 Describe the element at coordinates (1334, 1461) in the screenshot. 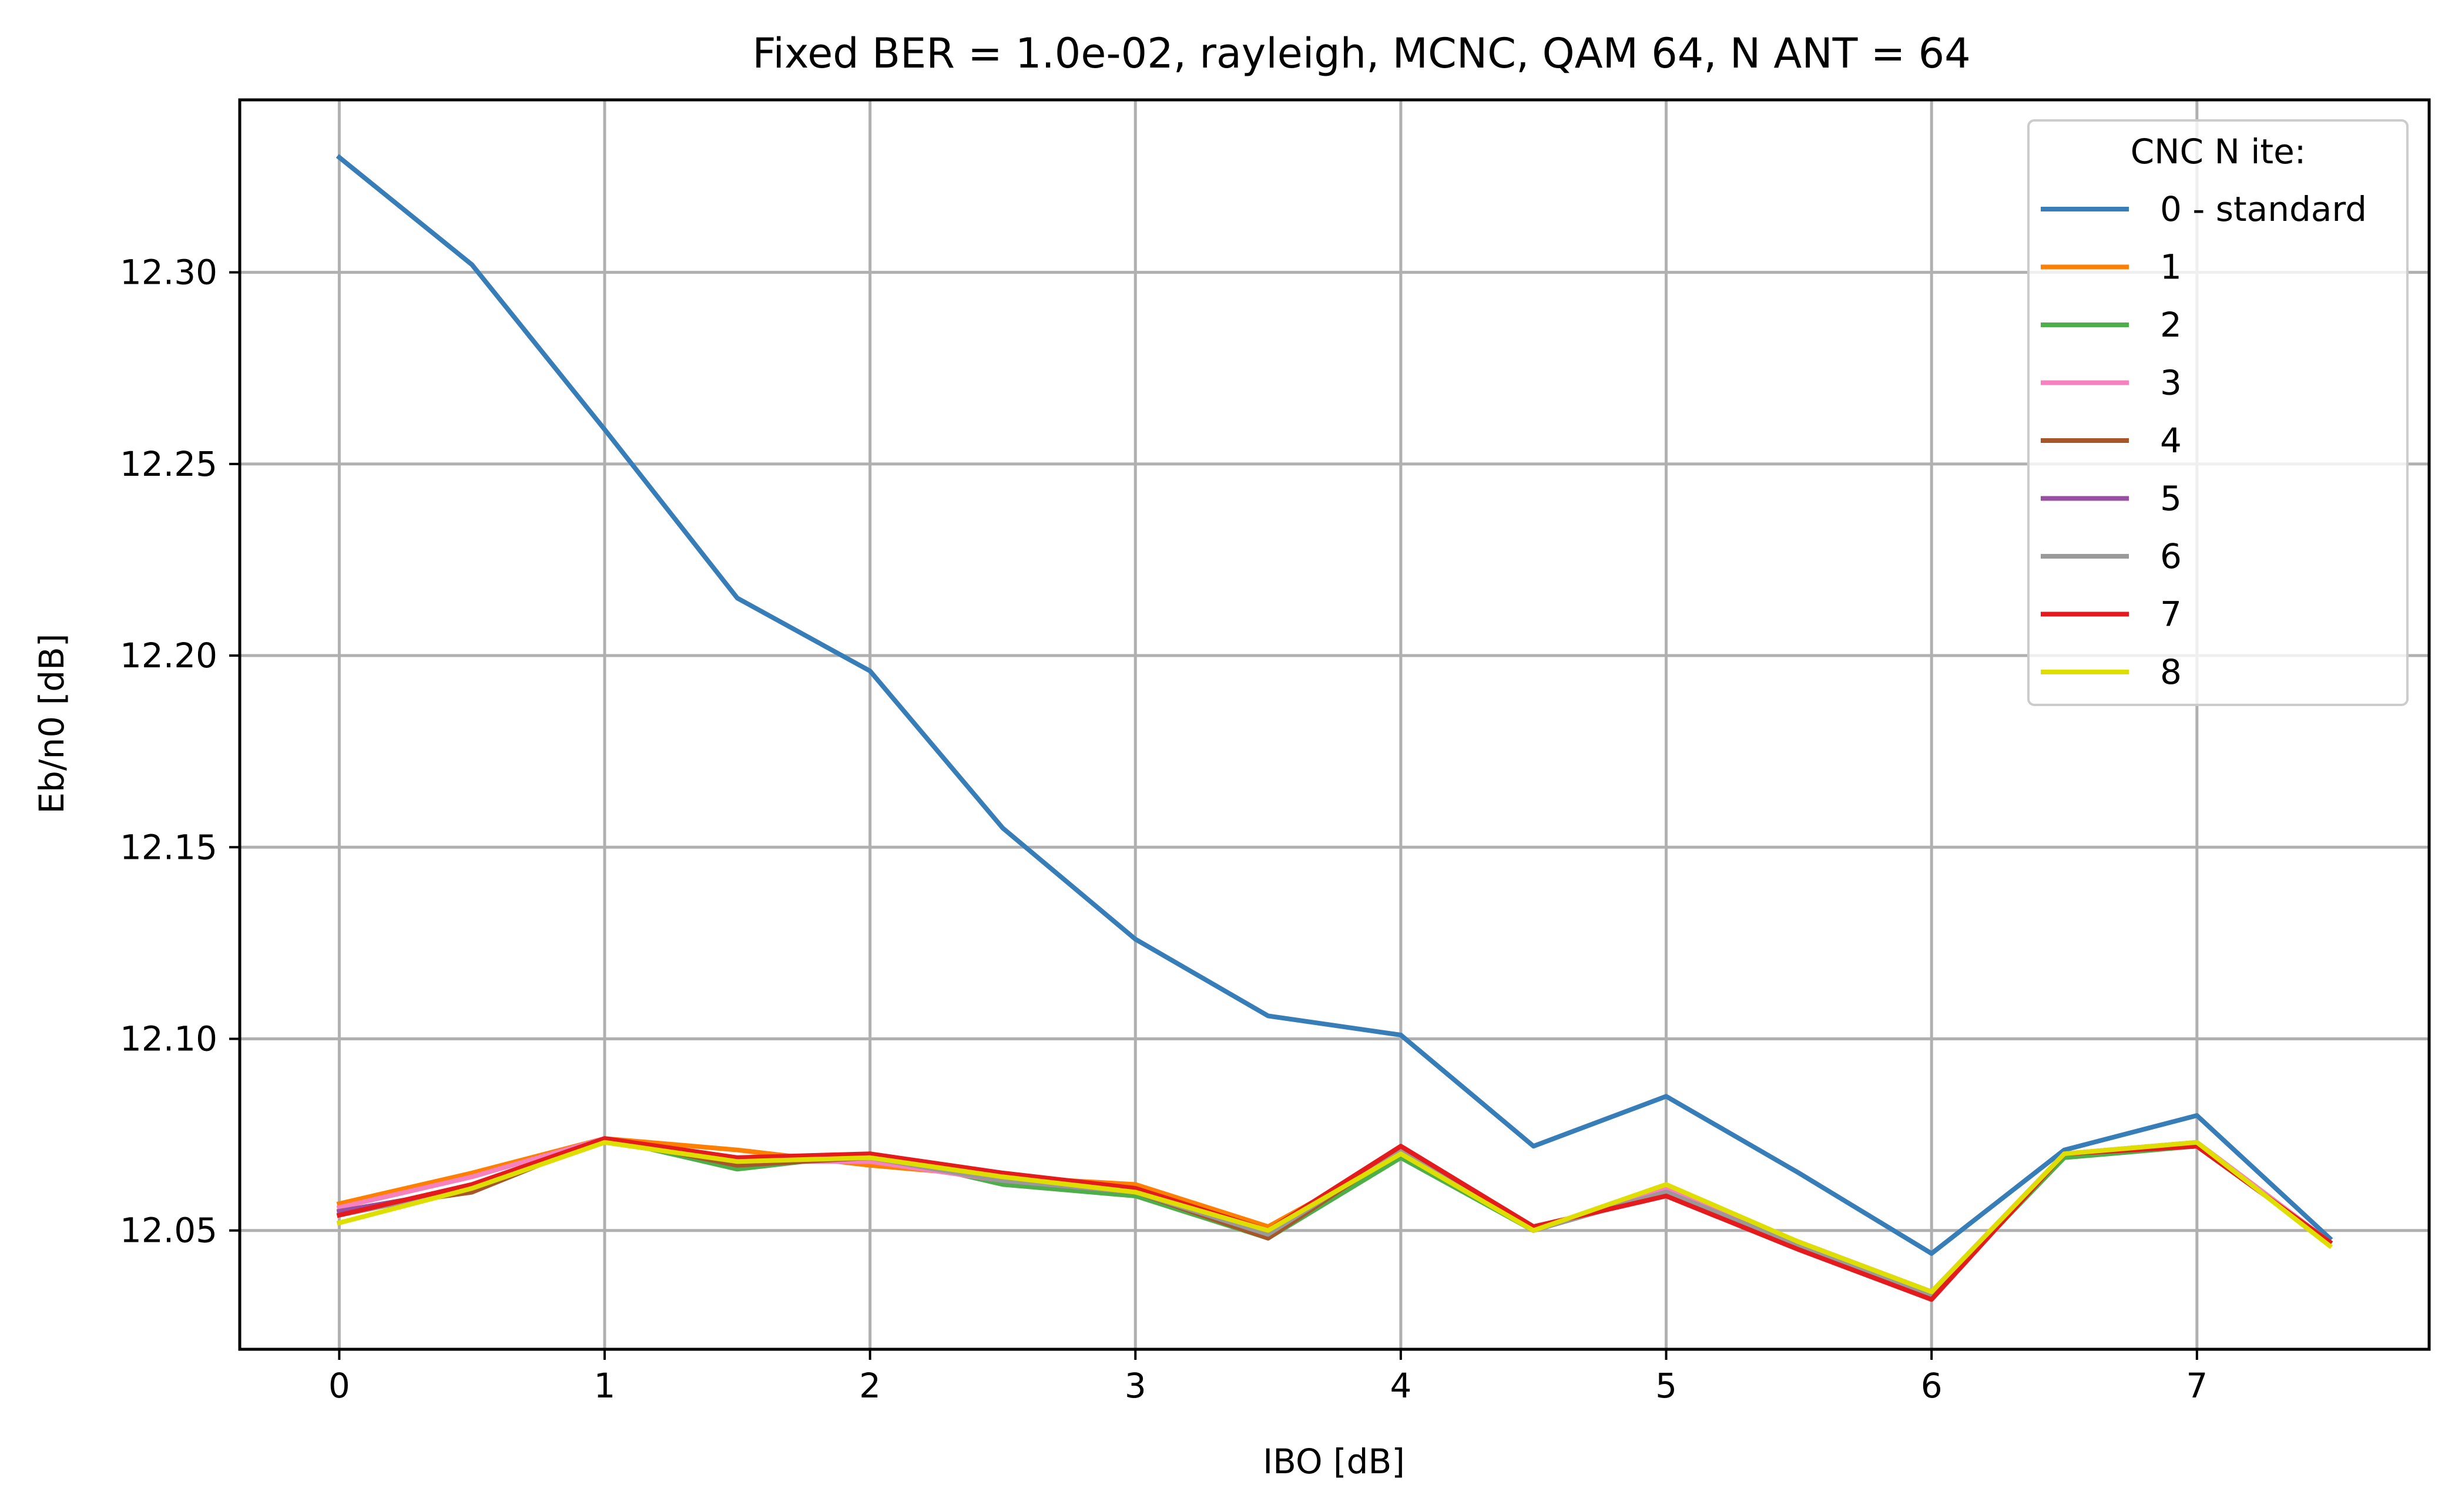

I see `x-axis-label: IBO [dB]` at that location.